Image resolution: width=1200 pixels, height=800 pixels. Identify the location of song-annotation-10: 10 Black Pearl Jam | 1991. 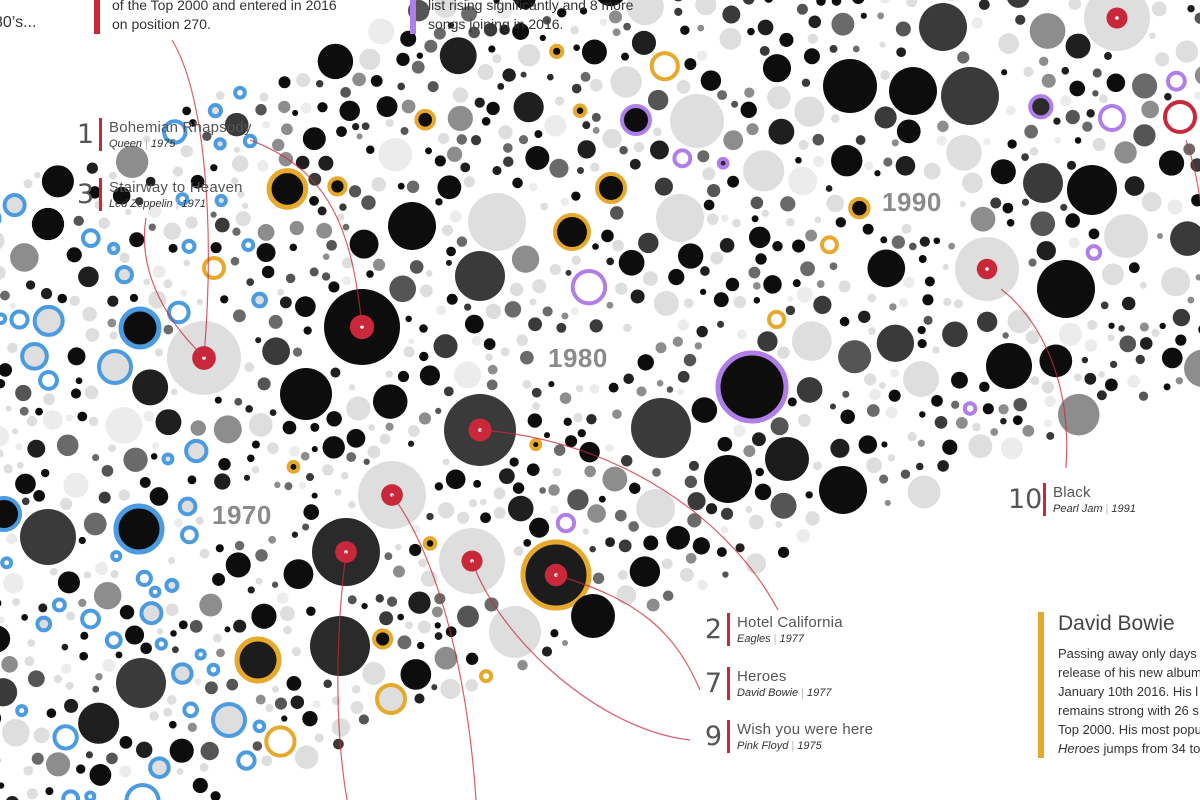
(1072, 499).